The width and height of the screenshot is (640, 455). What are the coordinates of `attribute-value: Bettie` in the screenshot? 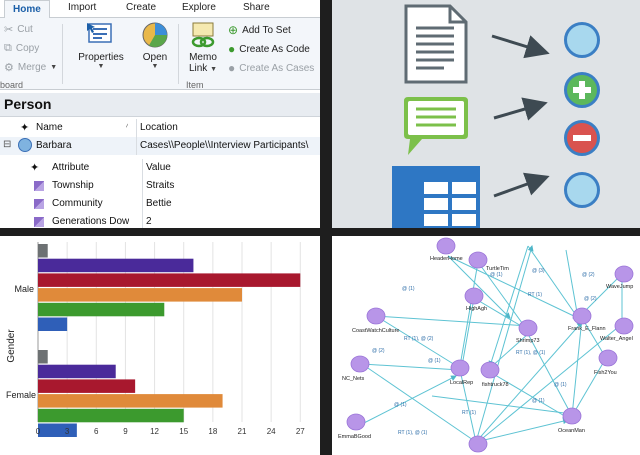 It's located at (159, 203).